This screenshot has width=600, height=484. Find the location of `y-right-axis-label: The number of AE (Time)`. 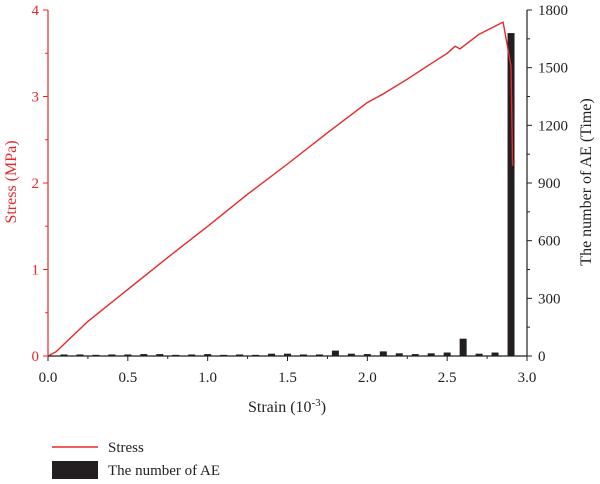

y-right-axis-label: The number of AE (Time) is located at coordinates (586, 181).